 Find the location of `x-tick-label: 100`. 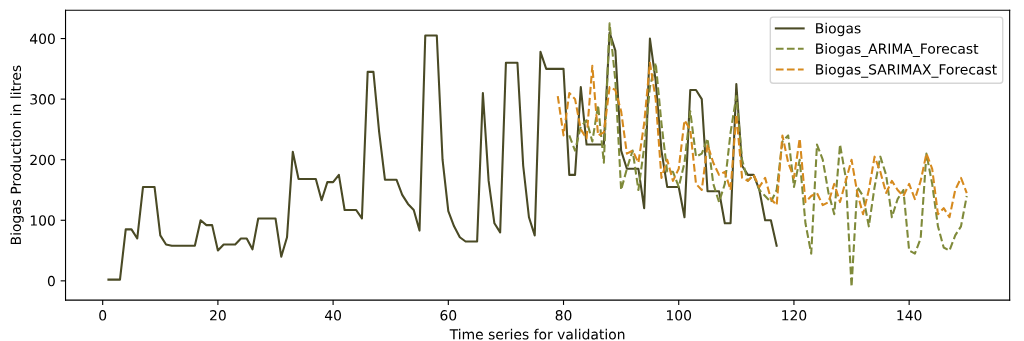

x-tick-label: 100 is located at coordinates (679, 315).